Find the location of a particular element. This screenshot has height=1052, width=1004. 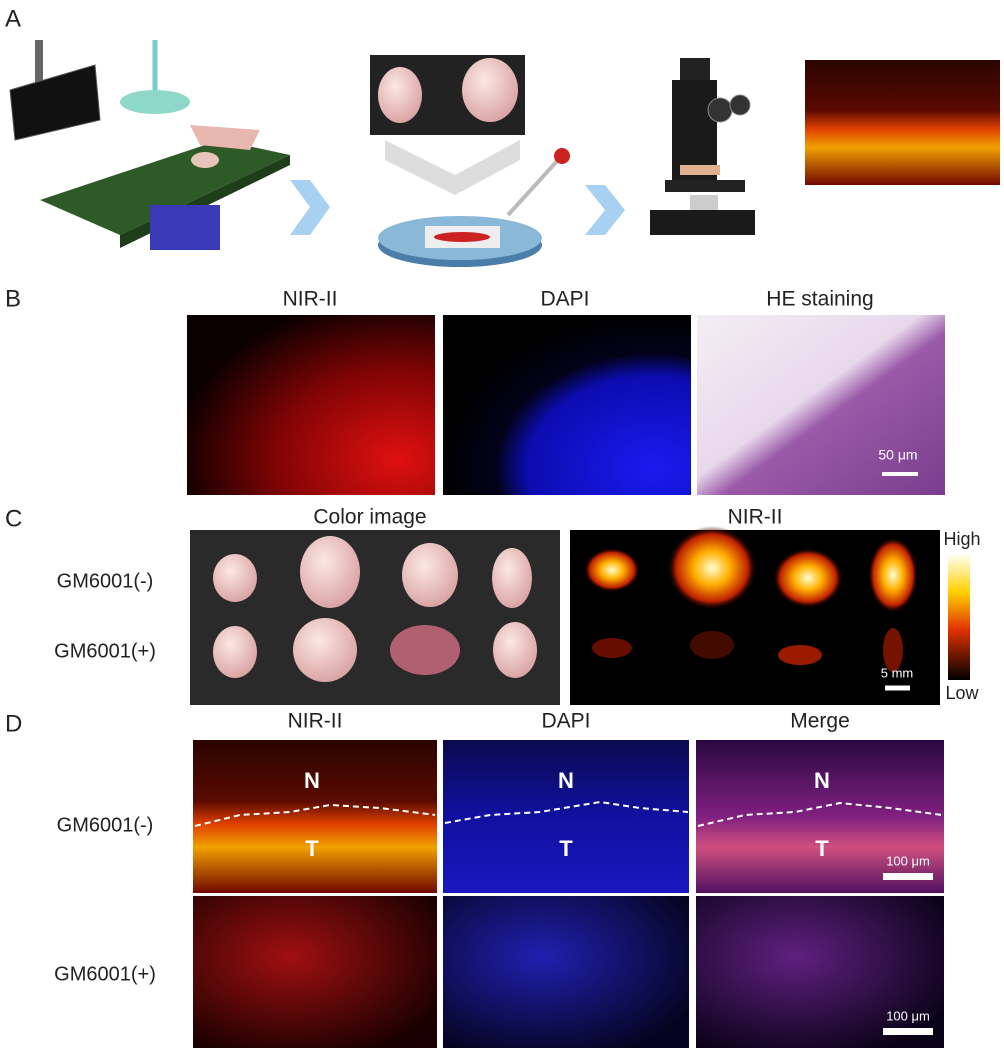

colorbar is located at coordinates (959, 617).